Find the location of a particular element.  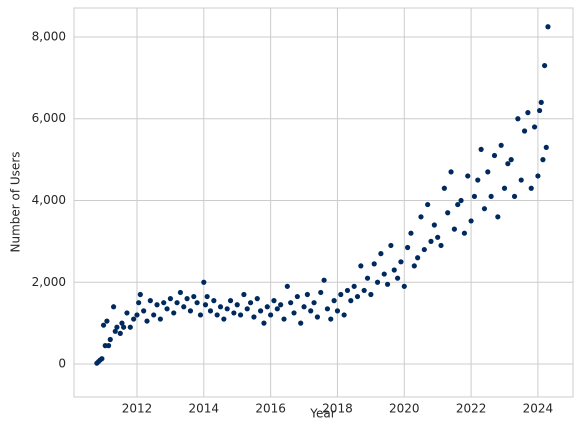

x-axis-label: Year is located at coordinates (322, 414).